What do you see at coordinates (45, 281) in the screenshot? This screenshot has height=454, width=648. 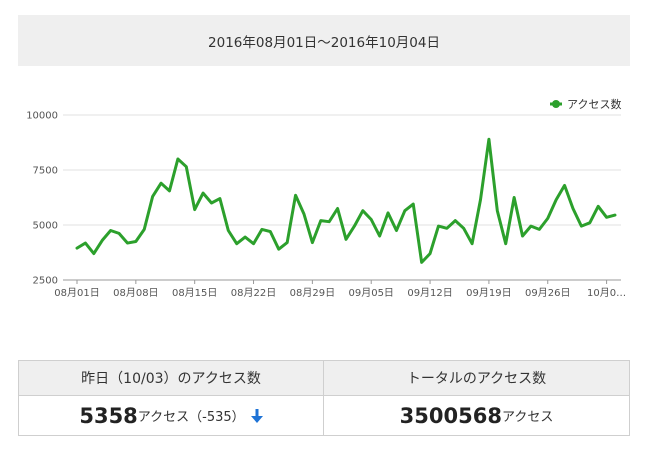 I see `y-tick-label: 2500` at bounding box center [45, 281].